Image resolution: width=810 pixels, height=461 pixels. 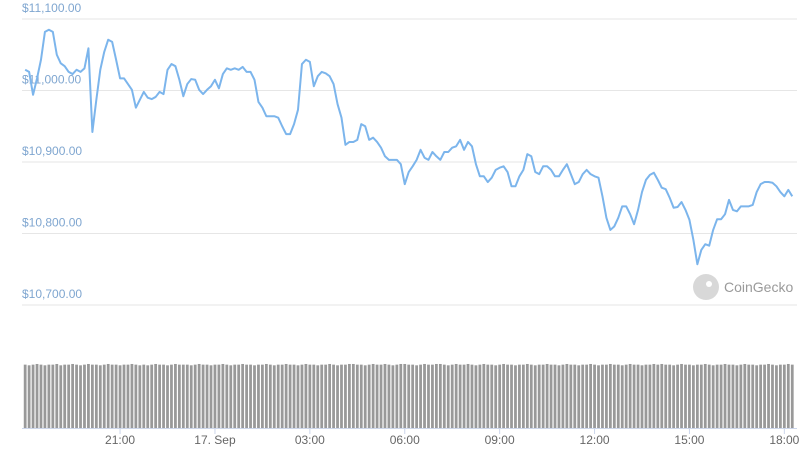 I want to click on y-tick-label: $10,800.00, so click(x=52, y=223).